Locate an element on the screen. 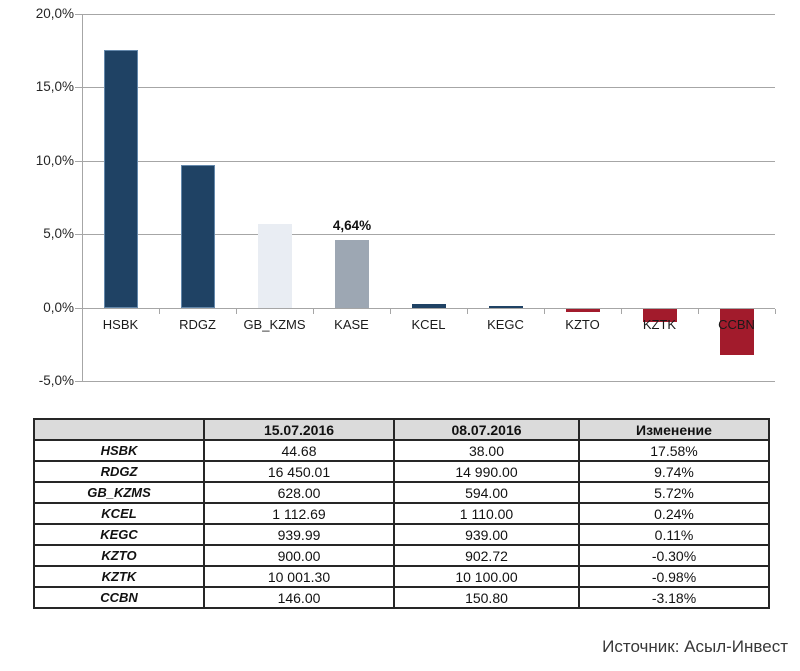  table-row-KZTO: KZTO 900.00 902.72 -0.30% is located at coordinates (401, 555).